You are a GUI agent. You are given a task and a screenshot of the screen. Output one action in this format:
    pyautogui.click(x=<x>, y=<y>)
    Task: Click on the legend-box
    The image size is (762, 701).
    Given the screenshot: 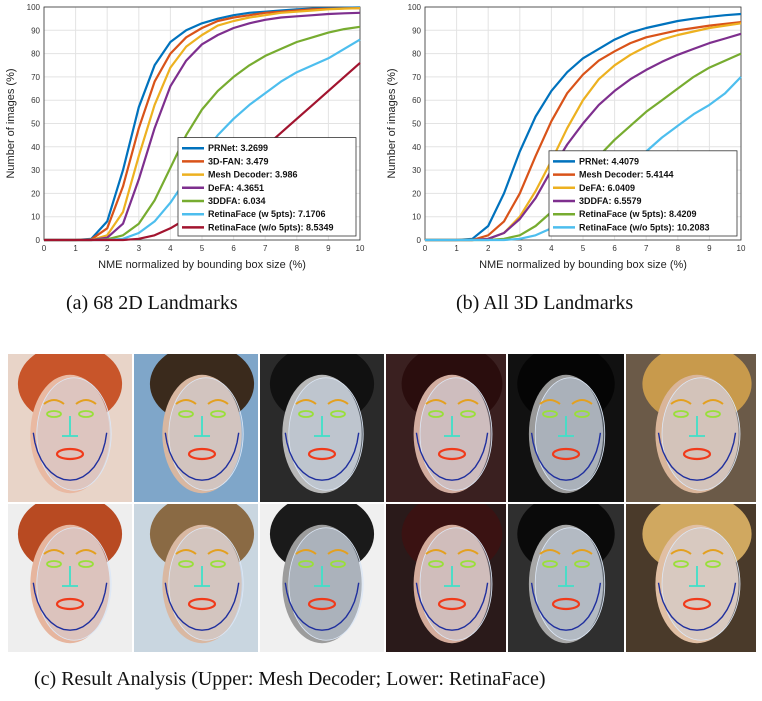 What is the action you would take?
    pyautogui.click(x=643, y=193)
    